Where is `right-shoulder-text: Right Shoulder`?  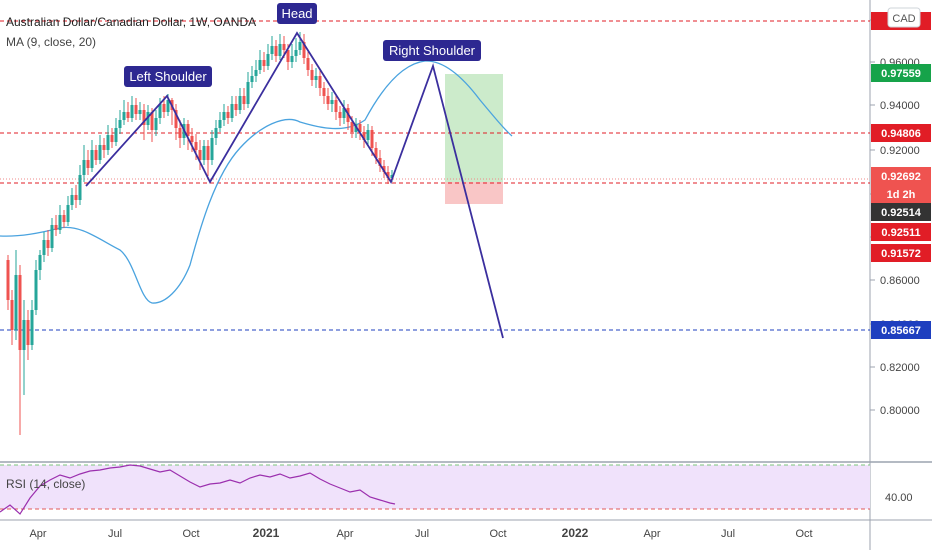
right-shoulder-text: Right Shoulder is located at coordinates (432, 50).